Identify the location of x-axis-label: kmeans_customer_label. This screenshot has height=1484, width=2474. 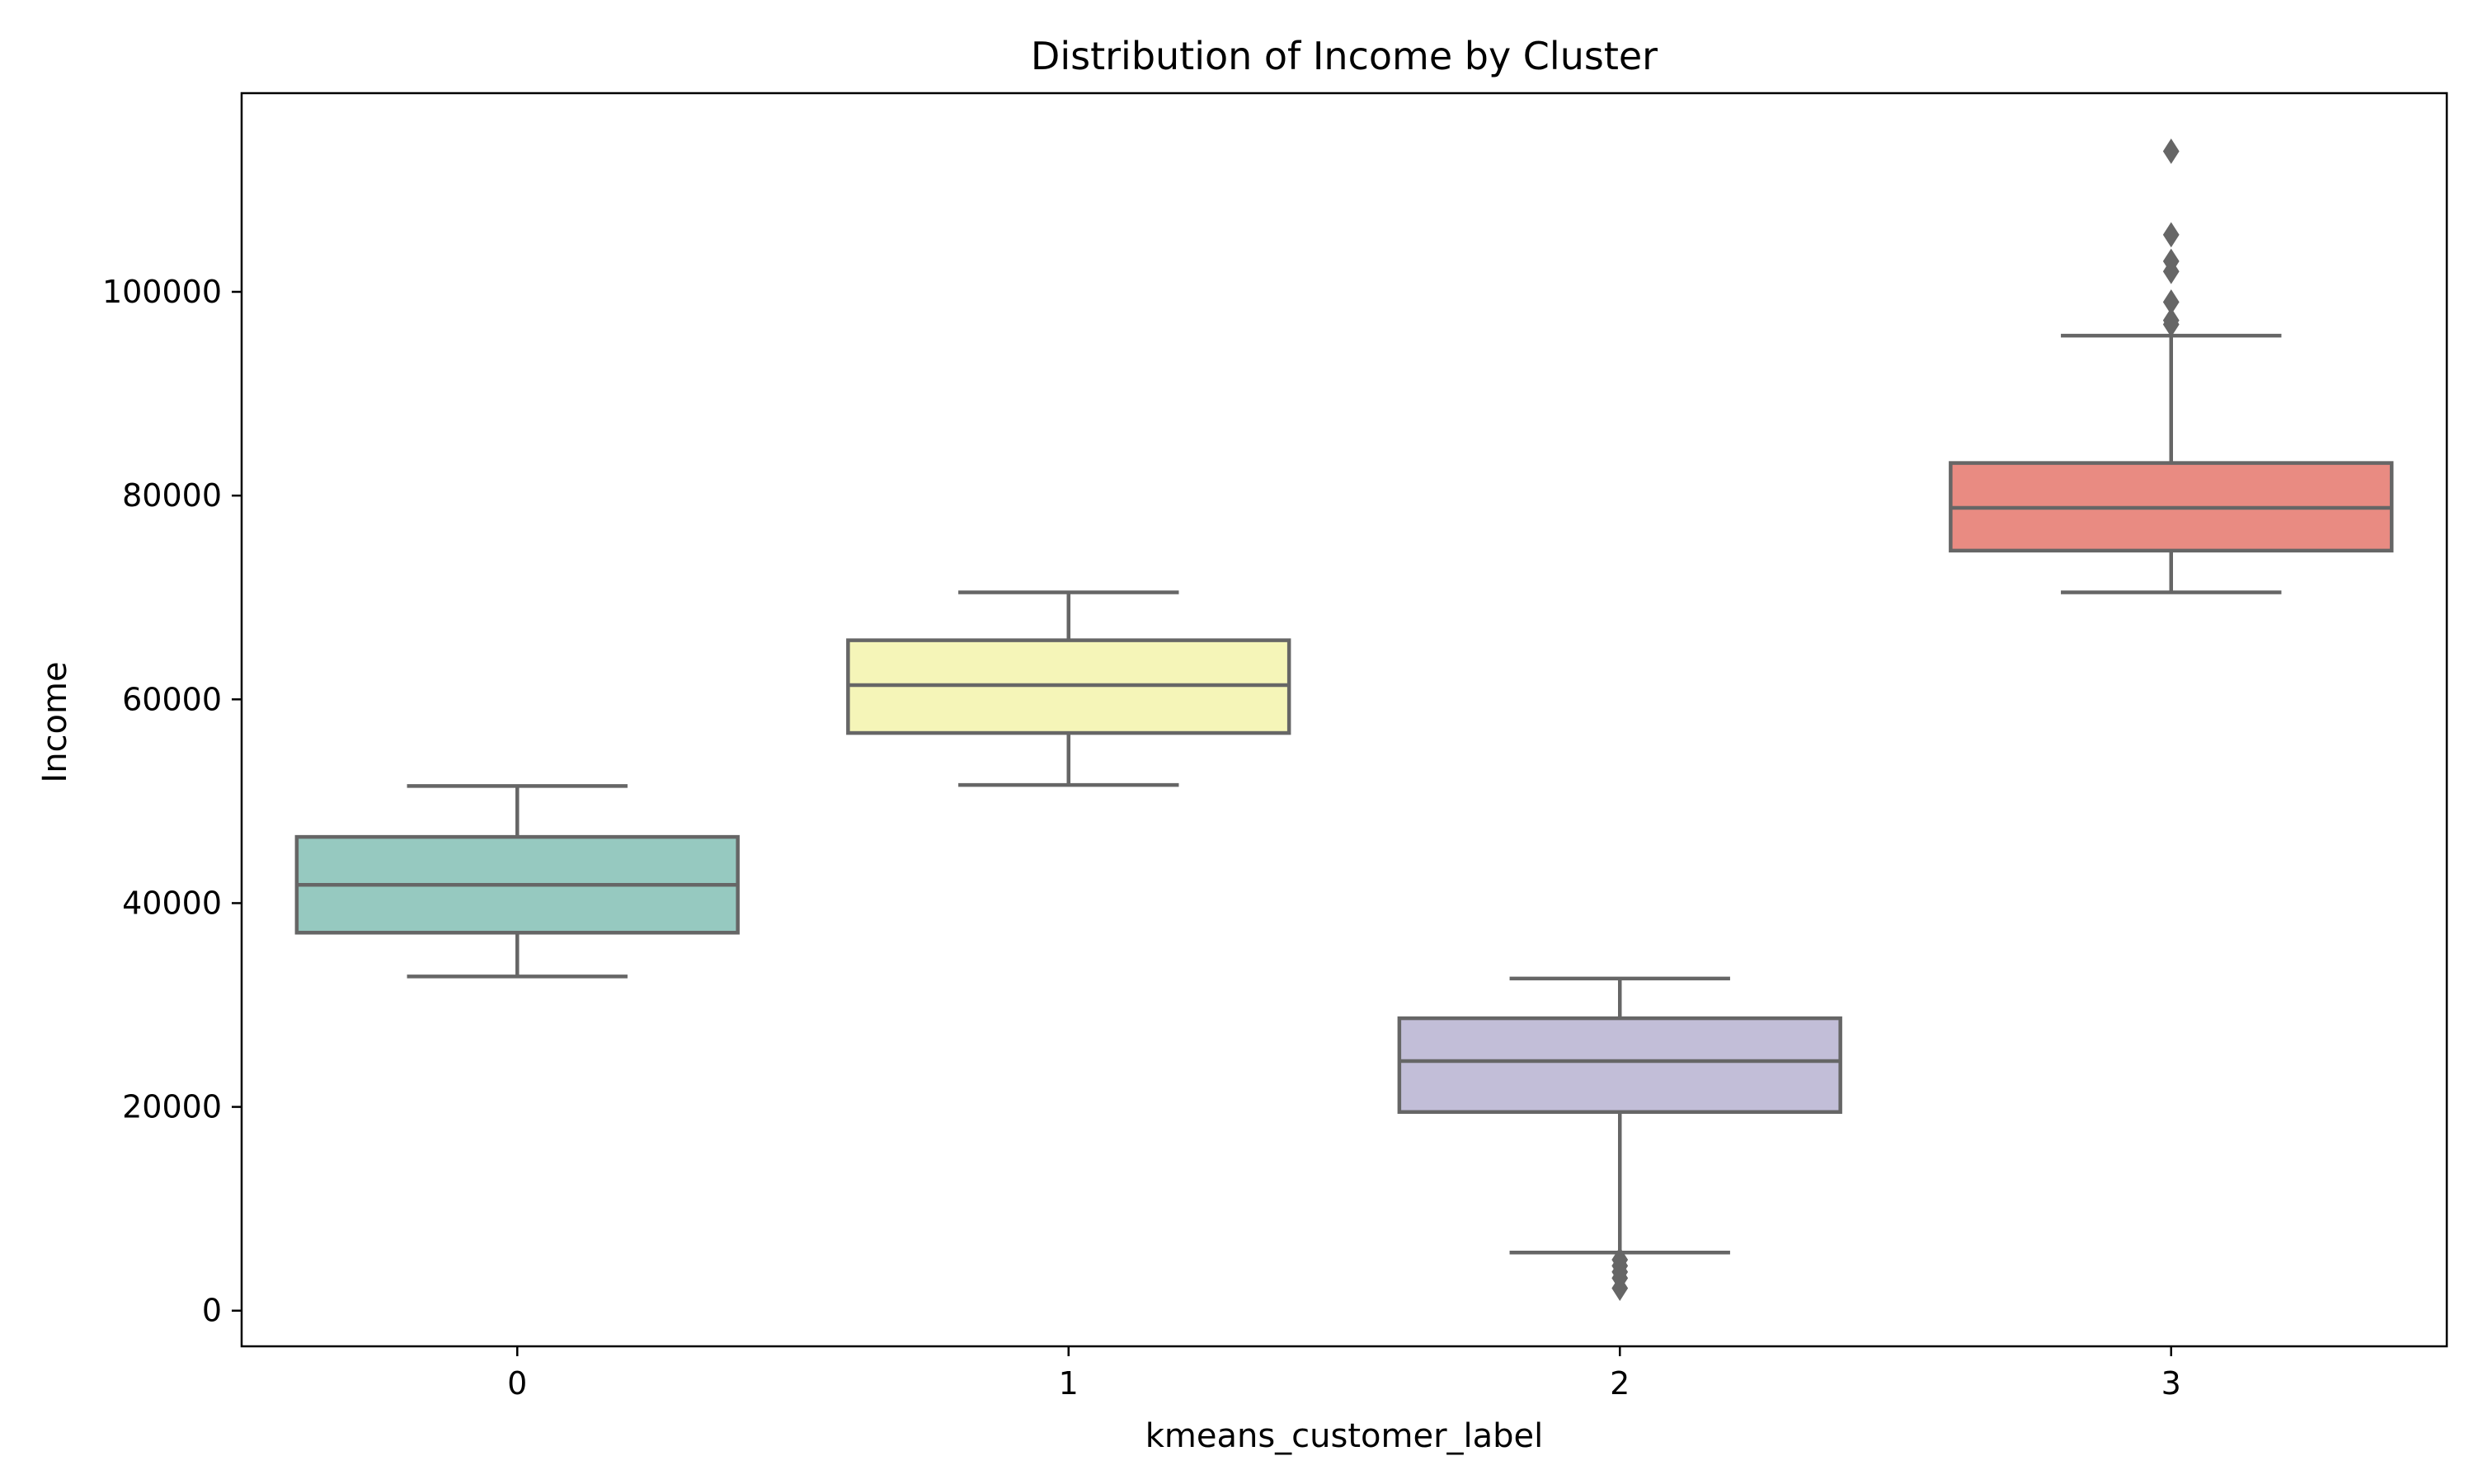
(1344, 1436).